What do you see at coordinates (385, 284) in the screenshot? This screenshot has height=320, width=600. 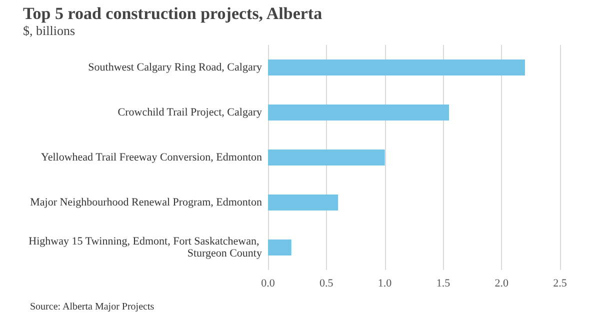 I see `x-tick-label: 1.0` at bounding box center [385, 284].